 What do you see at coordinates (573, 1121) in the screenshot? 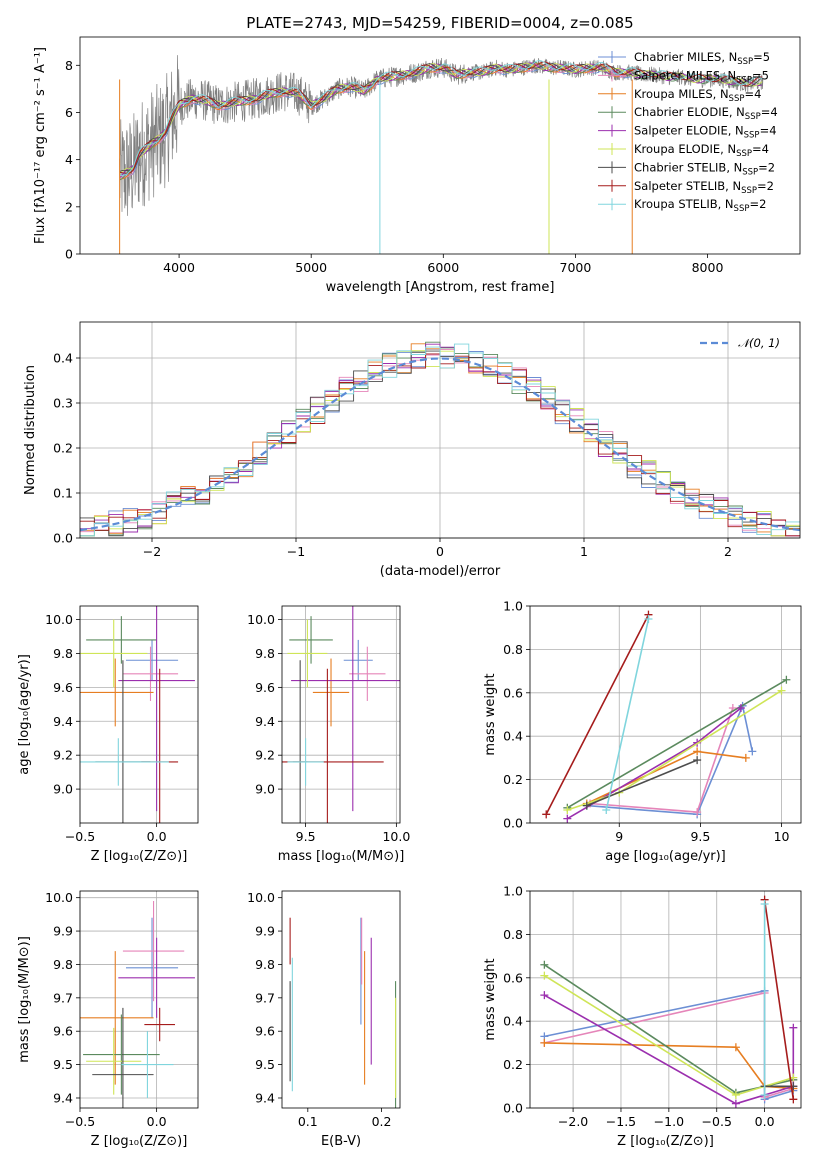
I see `weight_vs_Z-xtick-label: −2.0` at bounding box center [573, 1121].